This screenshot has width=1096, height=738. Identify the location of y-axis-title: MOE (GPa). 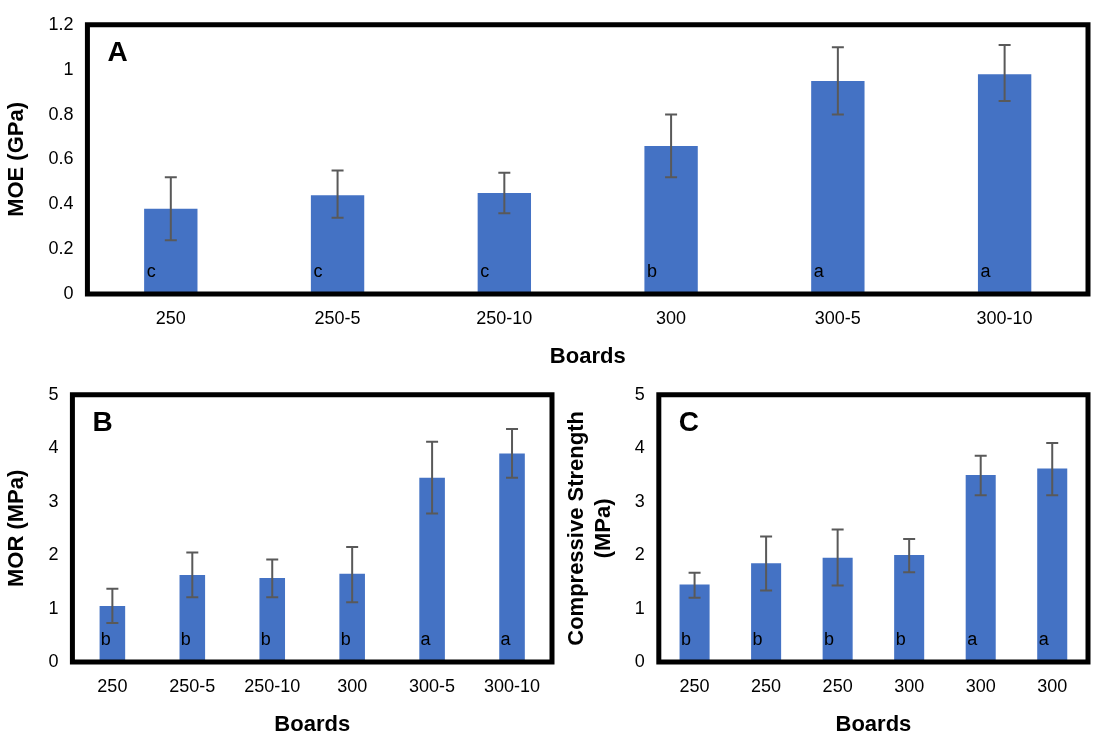
(16, 159).